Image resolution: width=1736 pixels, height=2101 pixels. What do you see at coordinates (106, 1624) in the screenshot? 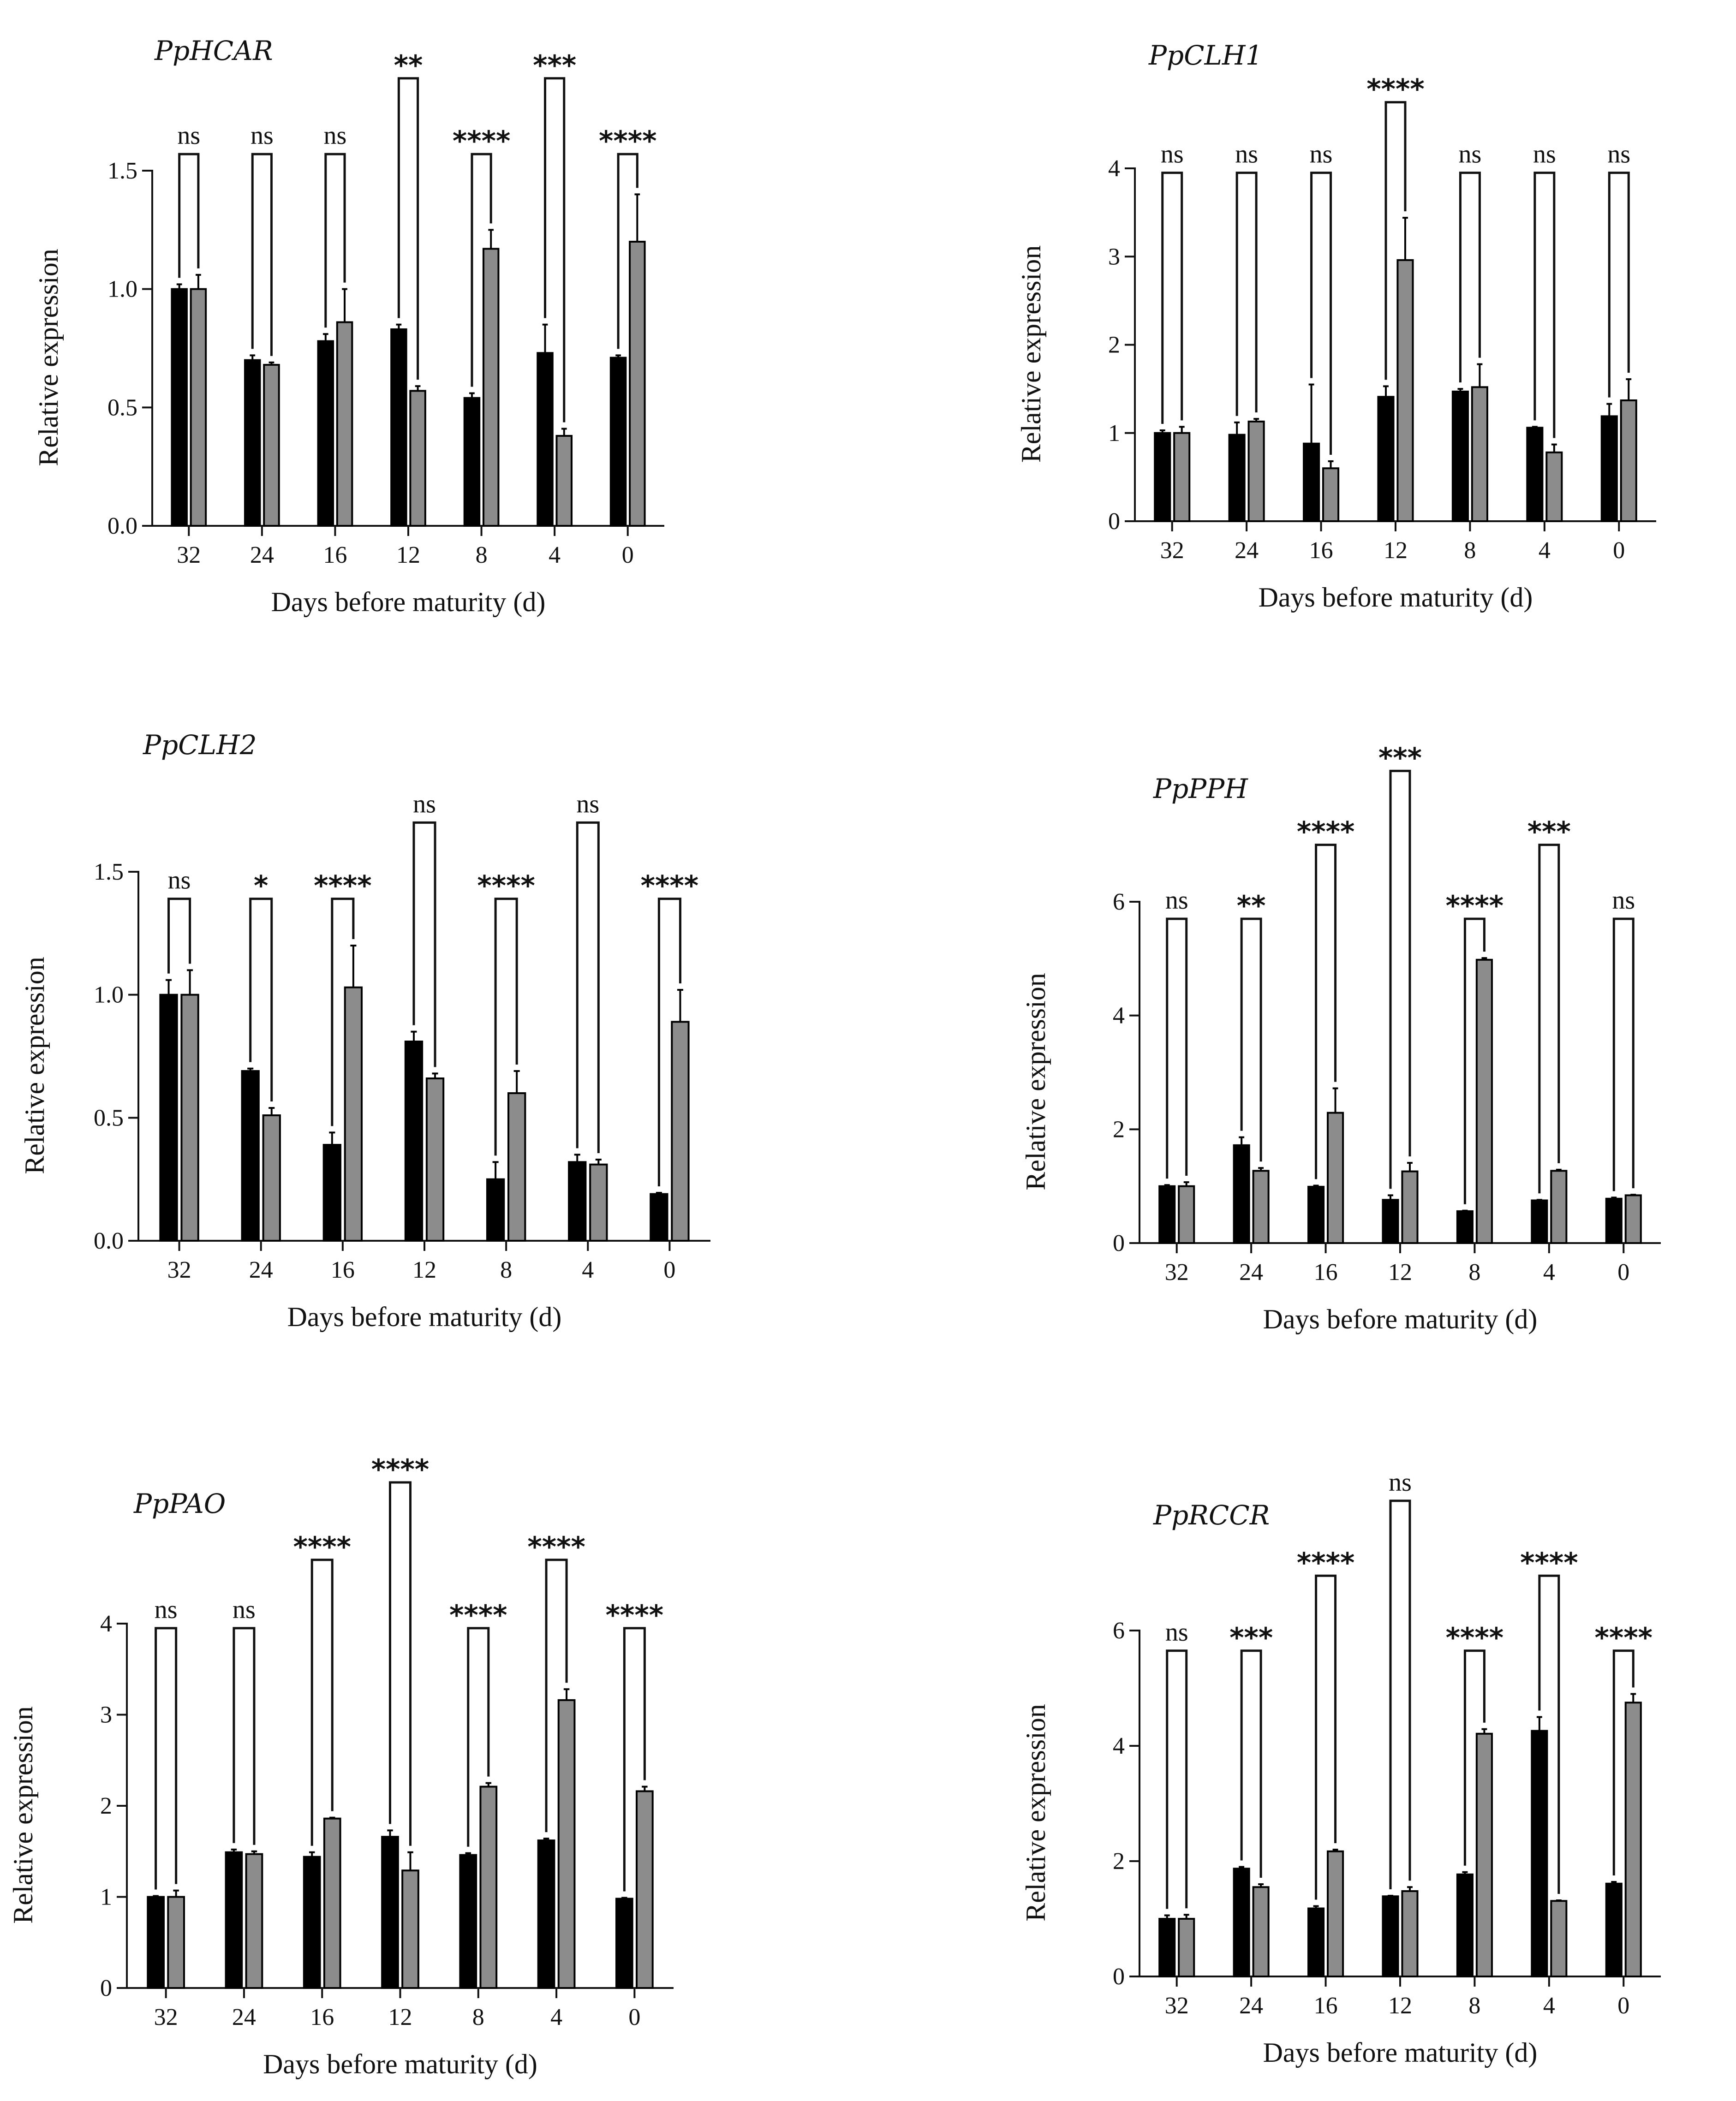
I see `panel5-y-tick-label: 4` at bounding box center [106, 1624].